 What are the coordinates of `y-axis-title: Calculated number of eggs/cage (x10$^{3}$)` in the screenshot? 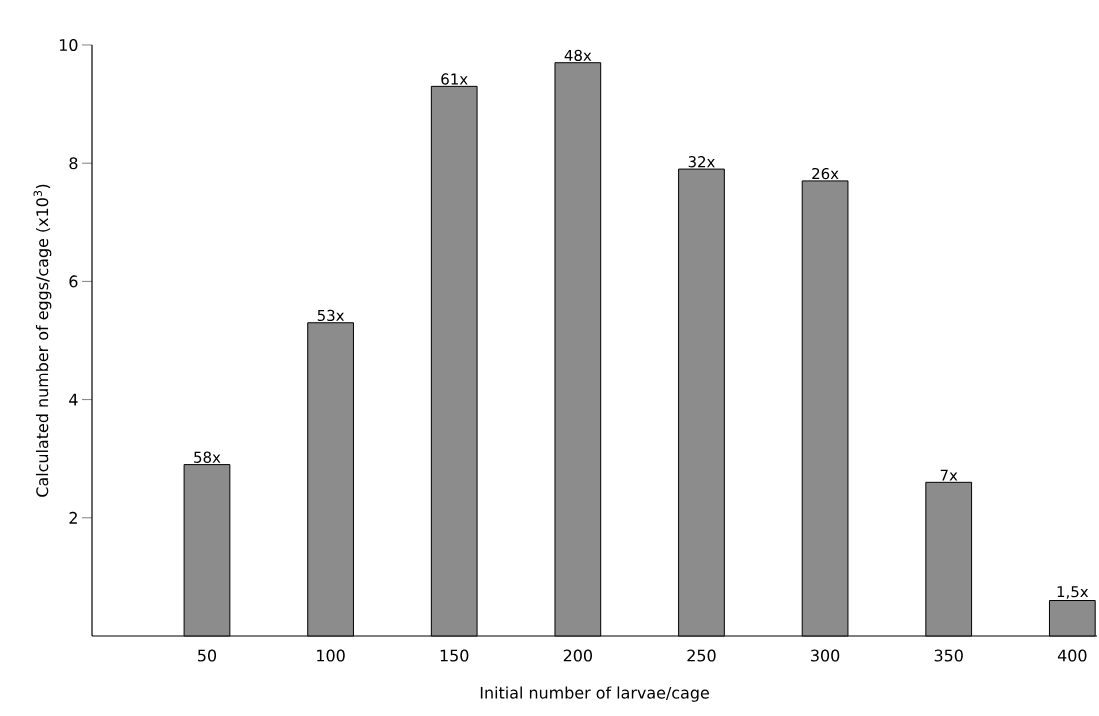 It's located at (42, 340).